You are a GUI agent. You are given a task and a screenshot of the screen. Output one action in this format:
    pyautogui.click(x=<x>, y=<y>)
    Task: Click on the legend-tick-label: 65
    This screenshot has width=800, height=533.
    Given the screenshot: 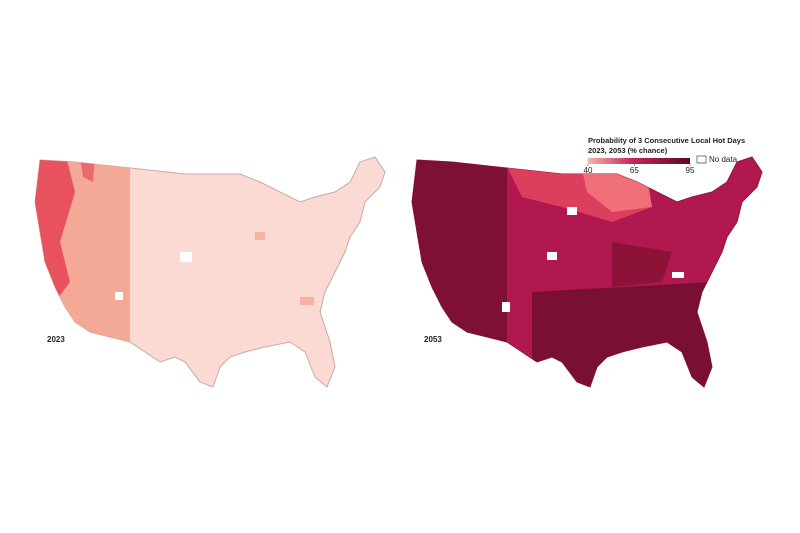 What is the action you would take?
    pyautogui.click(x=634, y=170)
    